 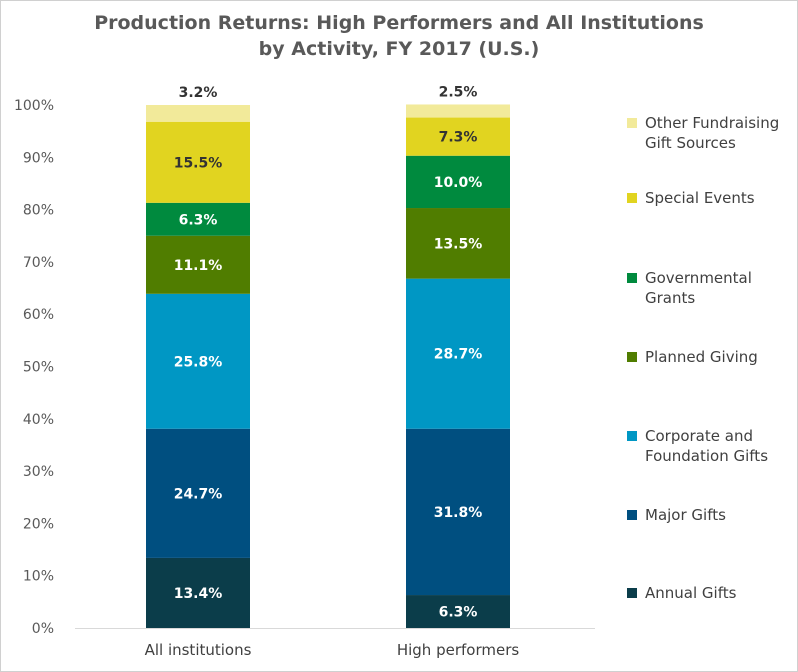 I want to click on data-label: 13.4%, so click(x=198, y=594).